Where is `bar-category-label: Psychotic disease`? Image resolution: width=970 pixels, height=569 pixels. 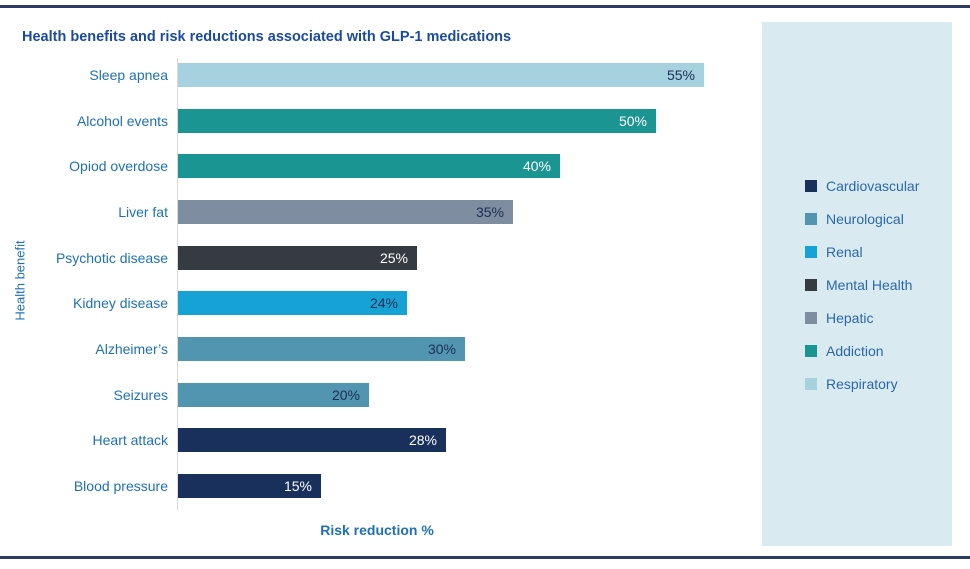
bar-category-label: Psychotic disease is located at coordinates (111, 258).